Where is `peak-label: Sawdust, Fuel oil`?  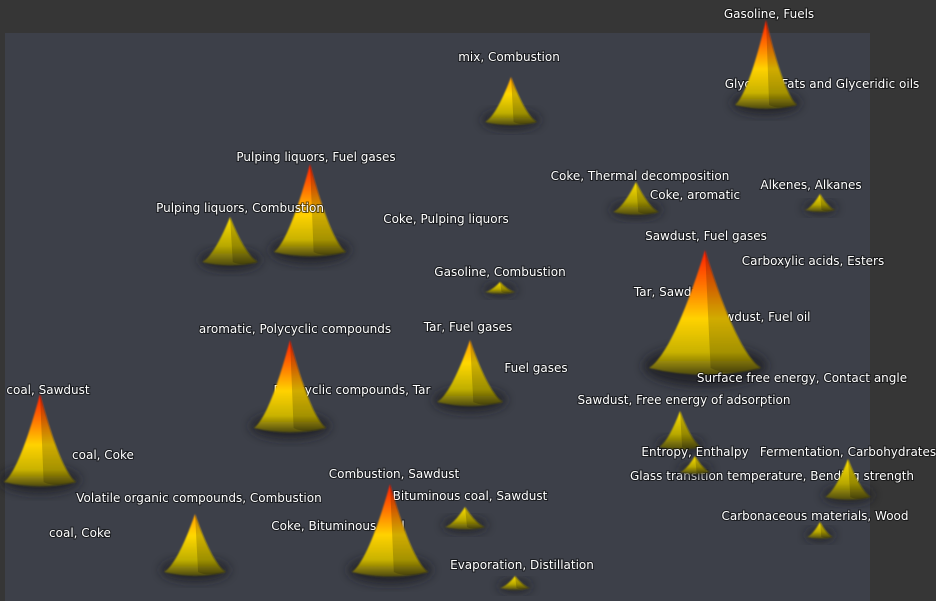
peak-label: Sawdust, Fuel oil is located at coordinates (760, 317).